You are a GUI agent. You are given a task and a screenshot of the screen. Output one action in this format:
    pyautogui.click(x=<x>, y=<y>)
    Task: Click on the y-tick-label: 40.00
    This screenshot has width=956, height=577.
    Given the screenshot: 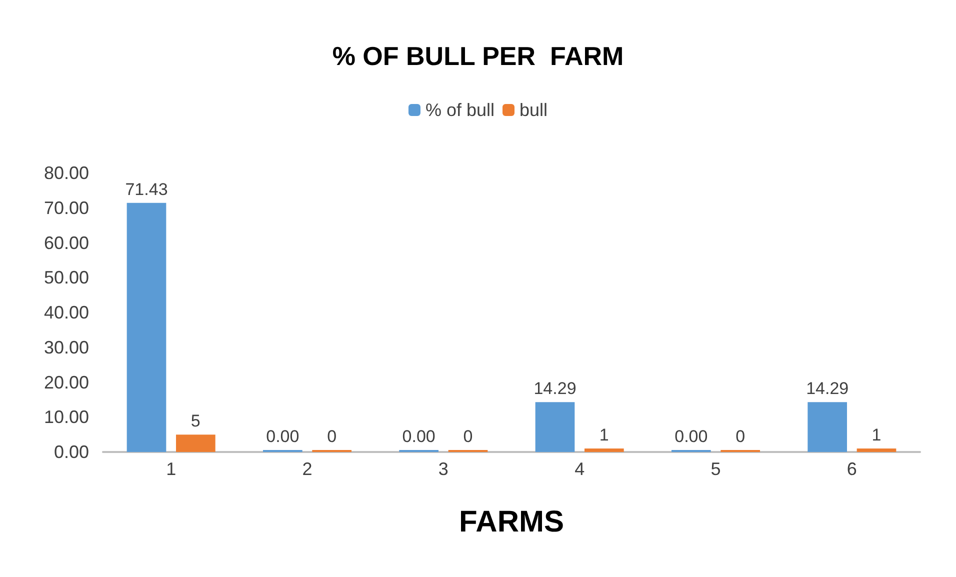 What is the action you would take?
    pyautogui.click(x=66, y=312)
    